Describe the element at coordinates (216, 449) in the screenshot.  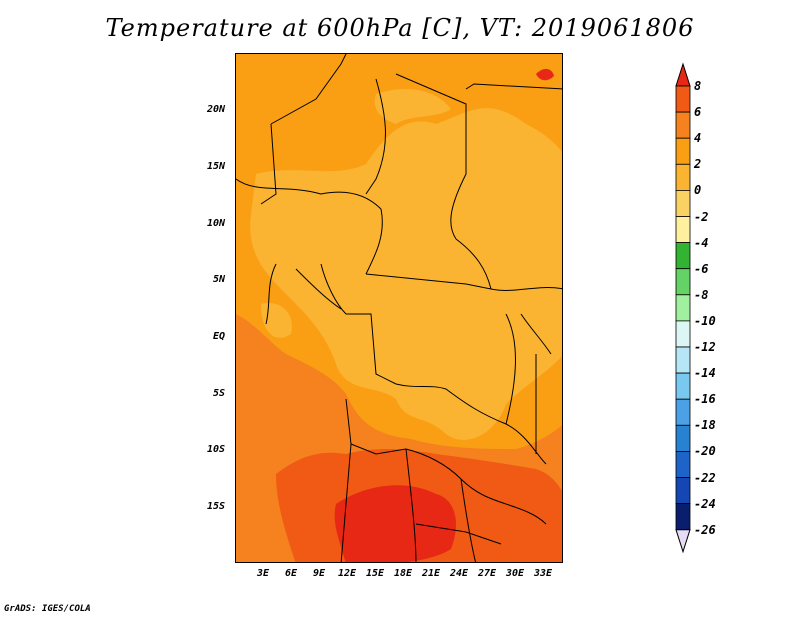
I see `lat-tick-label: 10S` at that location.